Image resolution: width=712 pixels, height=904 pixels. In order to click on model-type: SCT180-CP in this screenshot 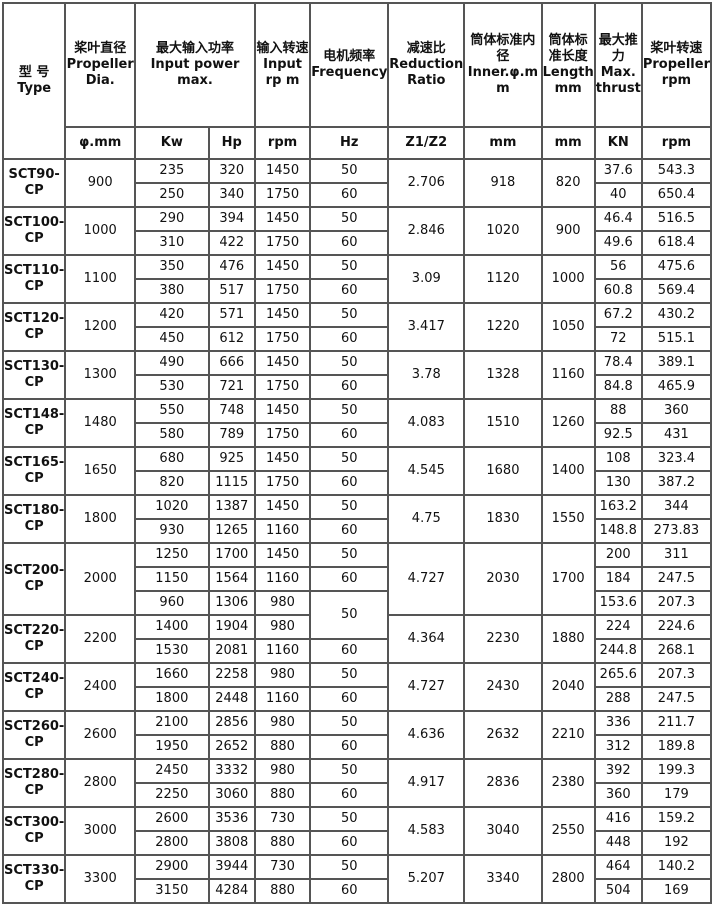, I will do `click(34, 519)`.